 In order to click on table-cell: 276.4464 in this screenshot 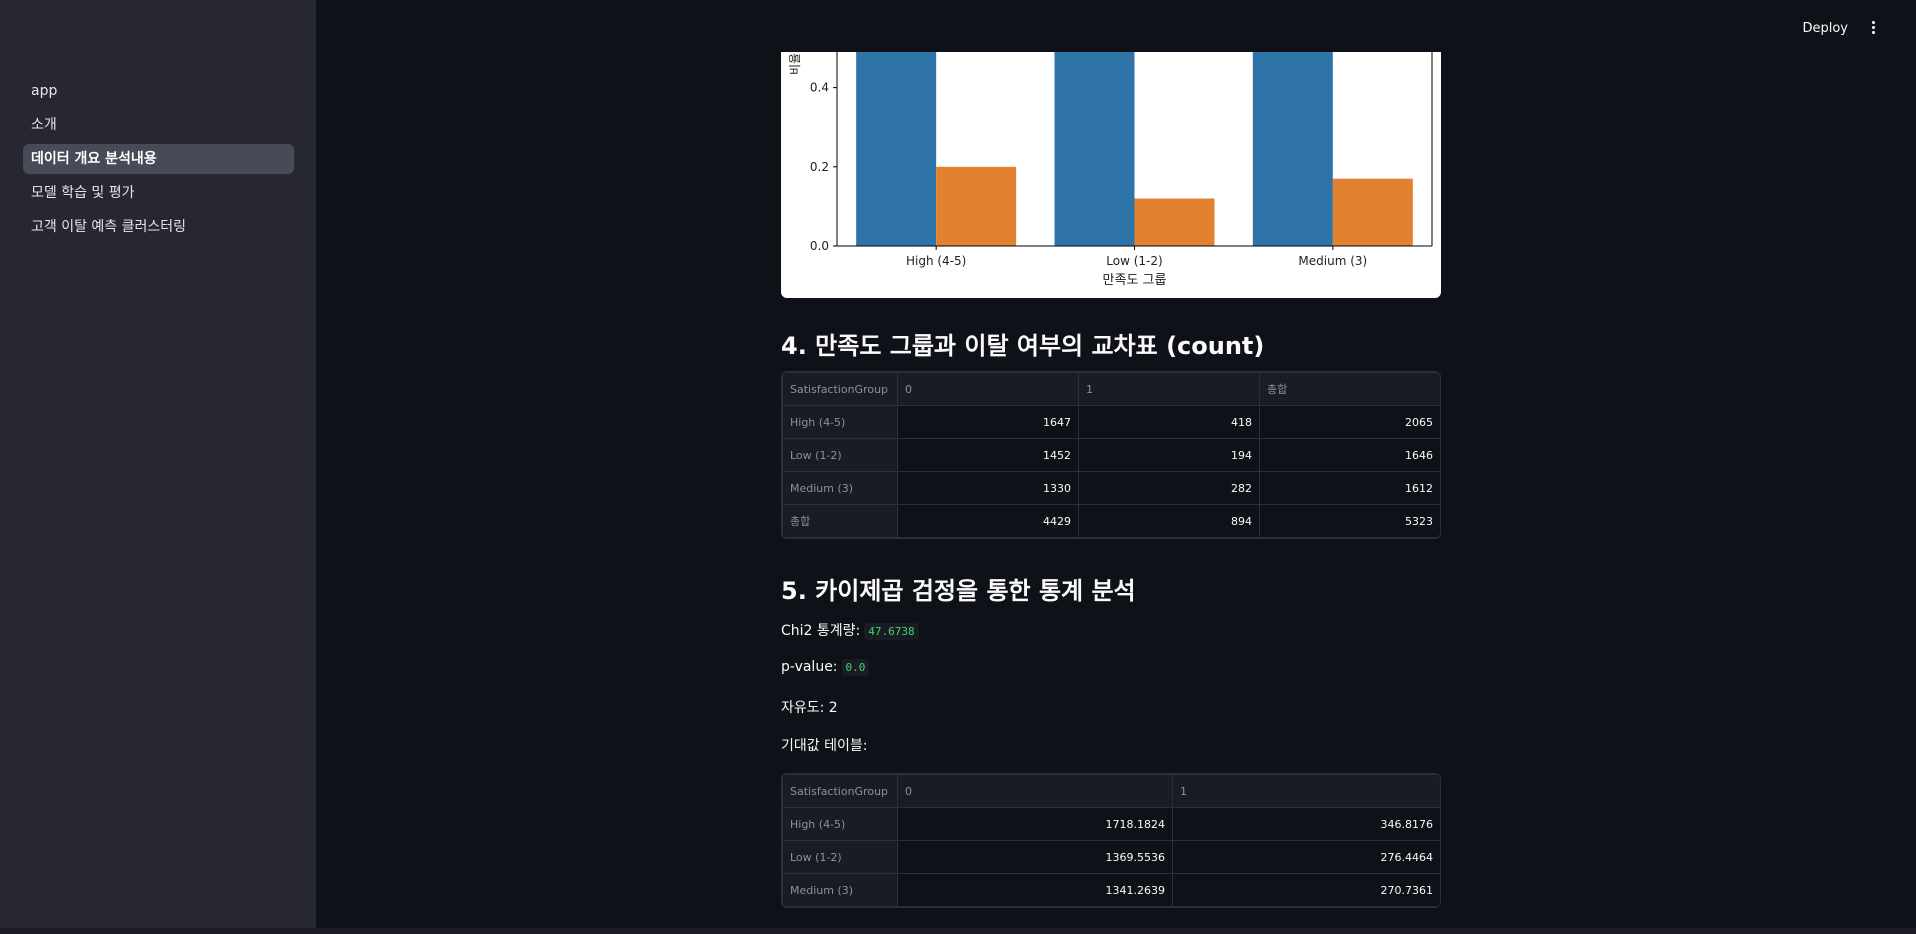, I will do `click(1306, 857)`.